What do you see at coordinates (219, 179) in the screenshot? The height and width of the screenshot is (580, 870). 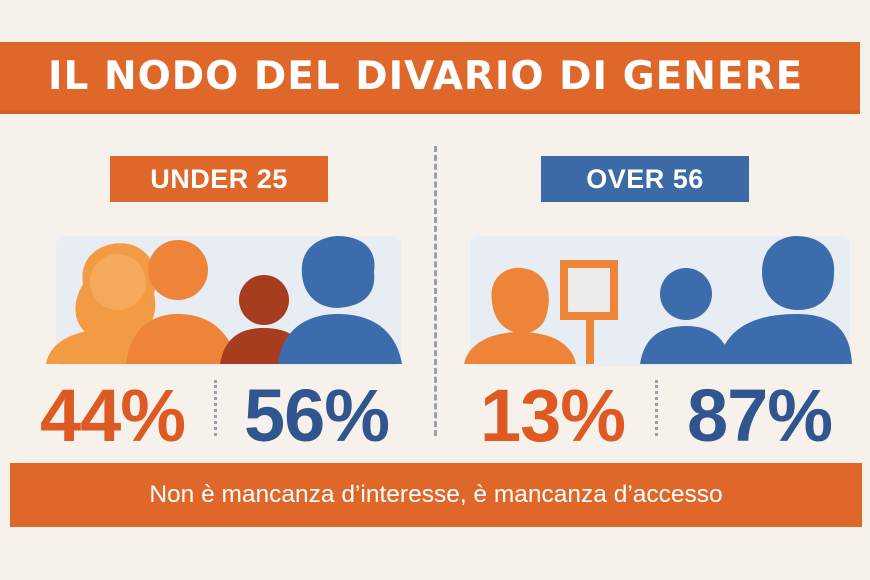 I see `group-label-under-25: UNDER 25` at bounding box center [219, 179].